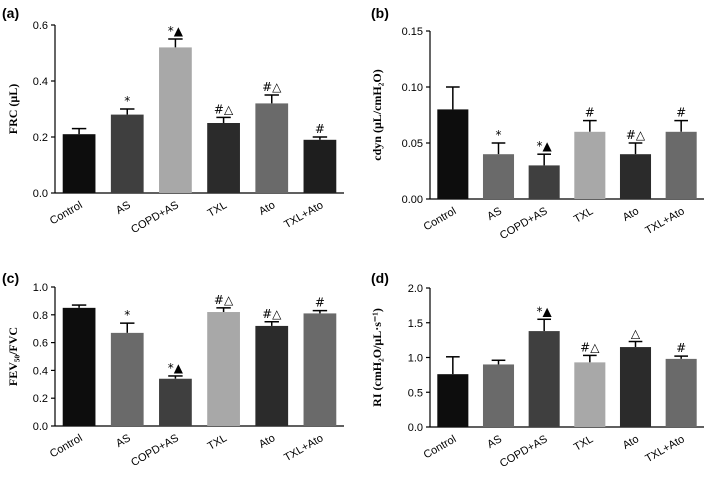  I want to click on panel-label: (c), so click(10, 278).